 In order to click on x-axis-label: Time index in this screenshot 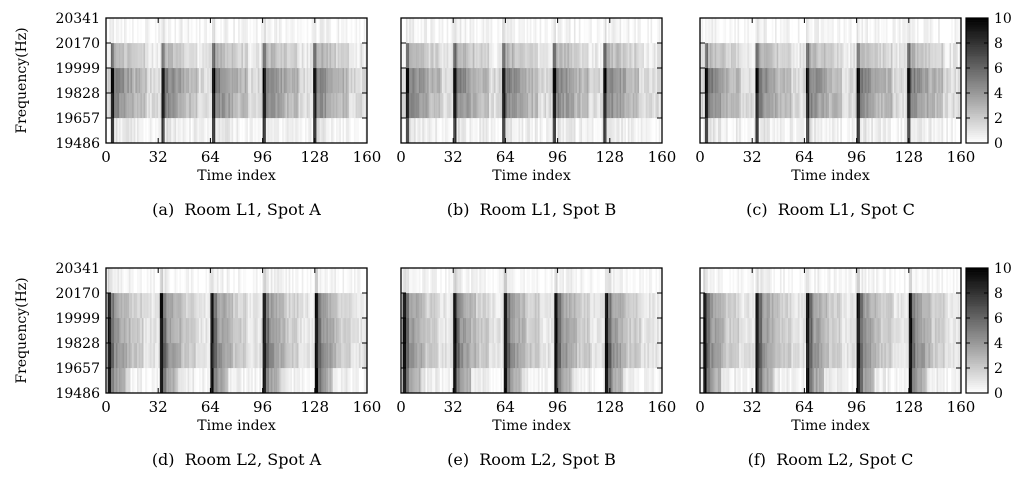, I will do `click(236, 176)`.